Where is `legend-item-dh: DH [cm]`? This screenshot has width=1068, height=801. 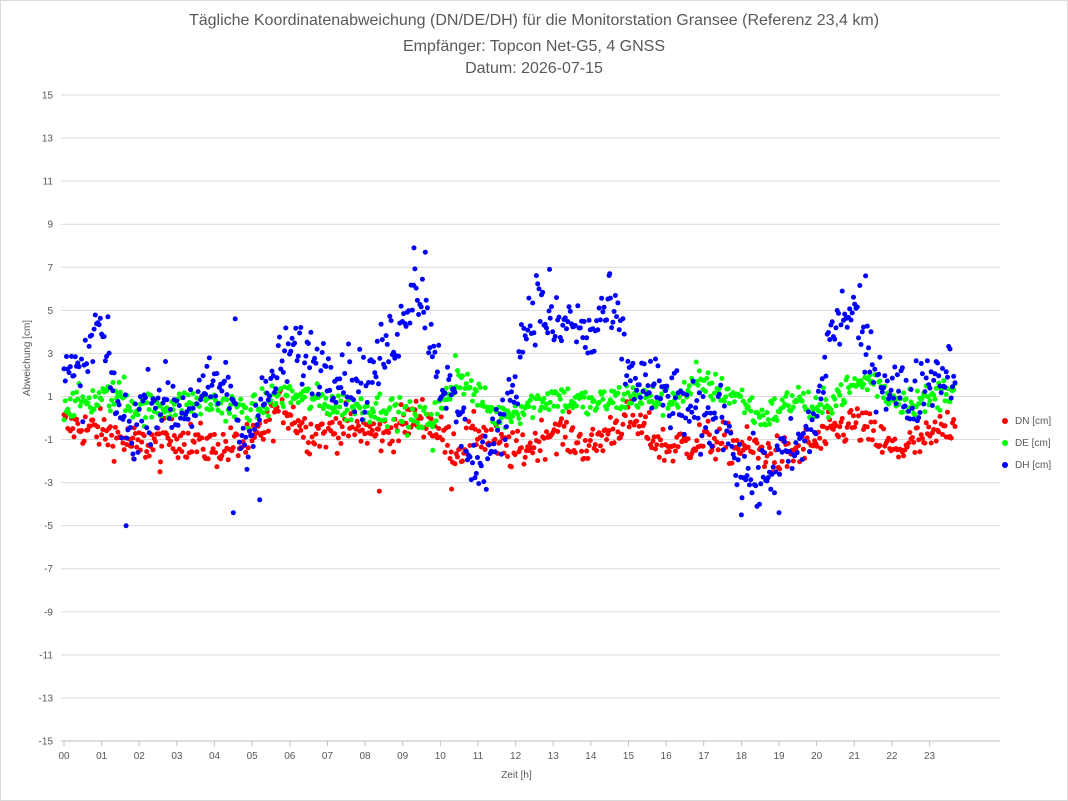
legend-item-dh: DH [cm] is located at coordinates (1026, 465).